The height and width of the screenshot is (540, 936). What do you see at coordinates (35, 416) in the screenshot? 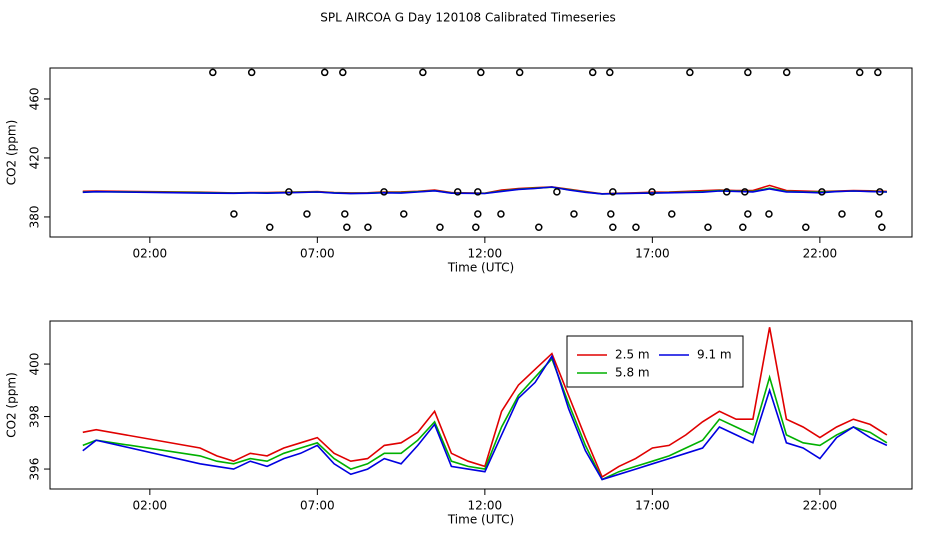
I see `y-tick-label: 398` at bounding box center [35, 416].